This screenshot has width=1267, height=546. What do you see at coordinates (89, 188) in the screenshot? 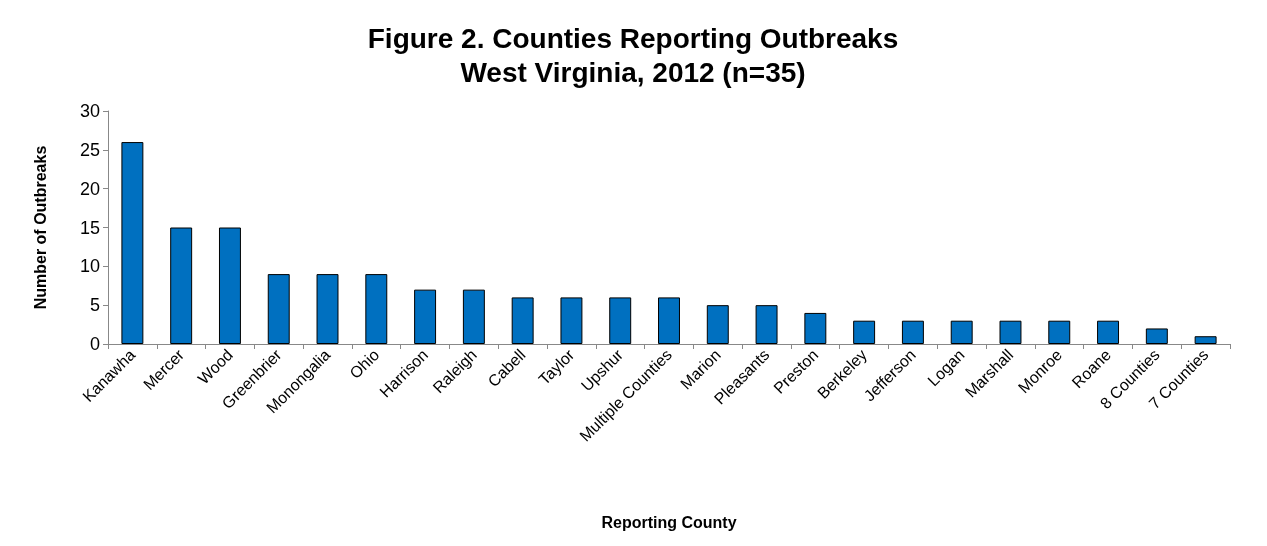
I see `y-tick-label: 20` at bounding box center [89, 188].